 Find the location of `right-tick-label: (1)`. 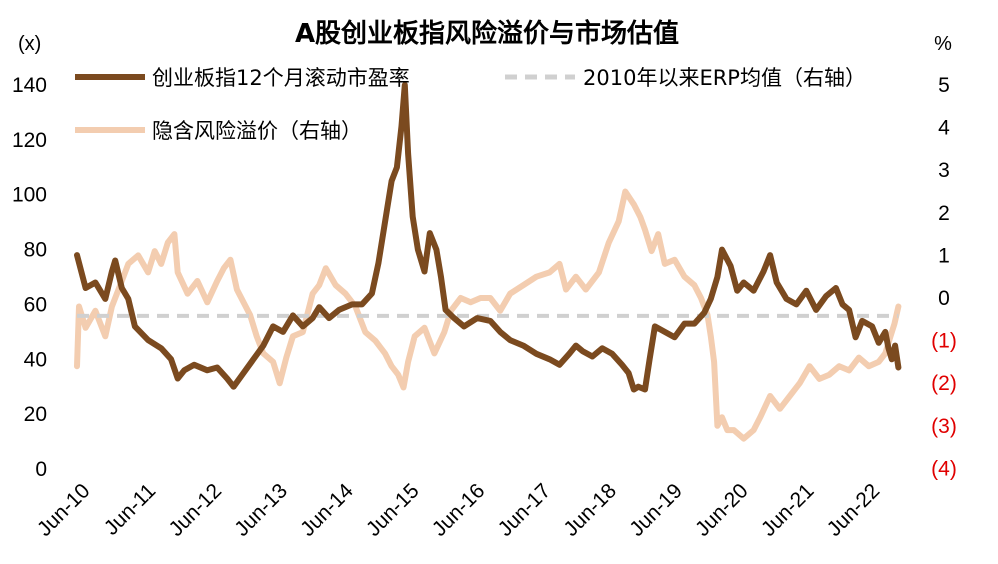

right-tick-label: (1) is located at coordinates (944, 341).